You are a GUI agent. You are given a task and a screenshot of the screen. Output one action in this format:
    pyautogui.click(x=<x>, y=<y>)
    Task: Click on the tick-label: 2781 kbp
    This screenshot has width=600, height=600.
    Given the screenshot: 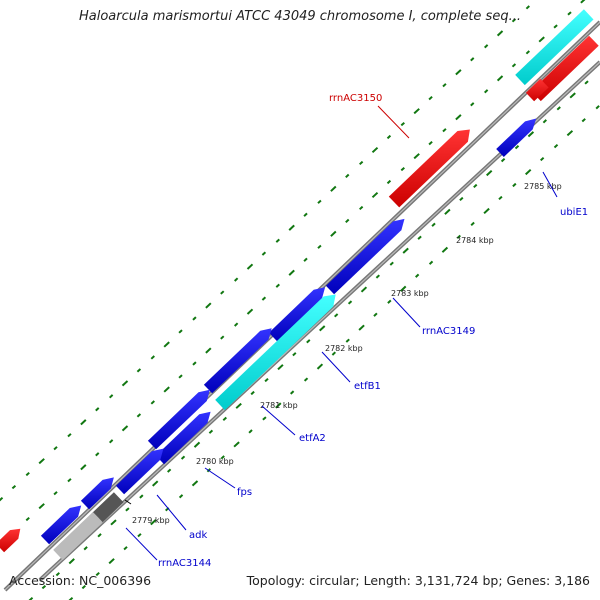 What is the action you would take?
    pyautogui.click(x=279, y=405)
    